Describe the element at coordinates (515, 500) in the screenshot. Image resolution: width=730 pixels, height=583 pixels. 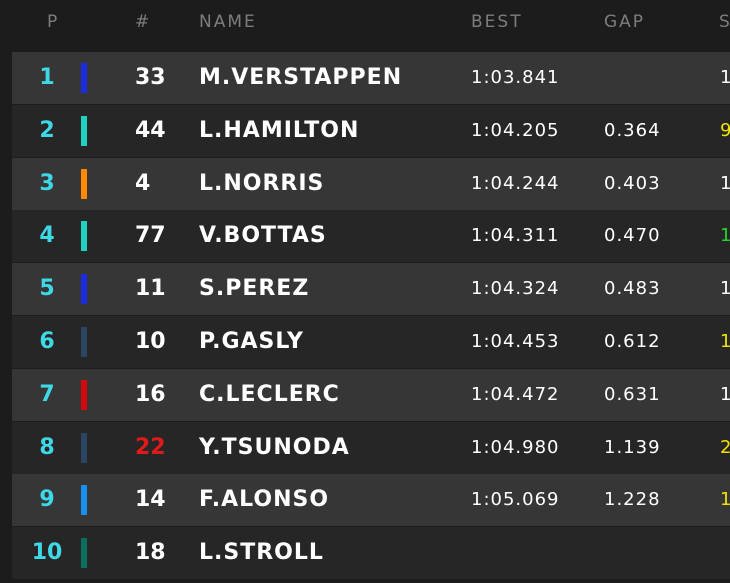
I see `best-time: 1:05.069` at that location.